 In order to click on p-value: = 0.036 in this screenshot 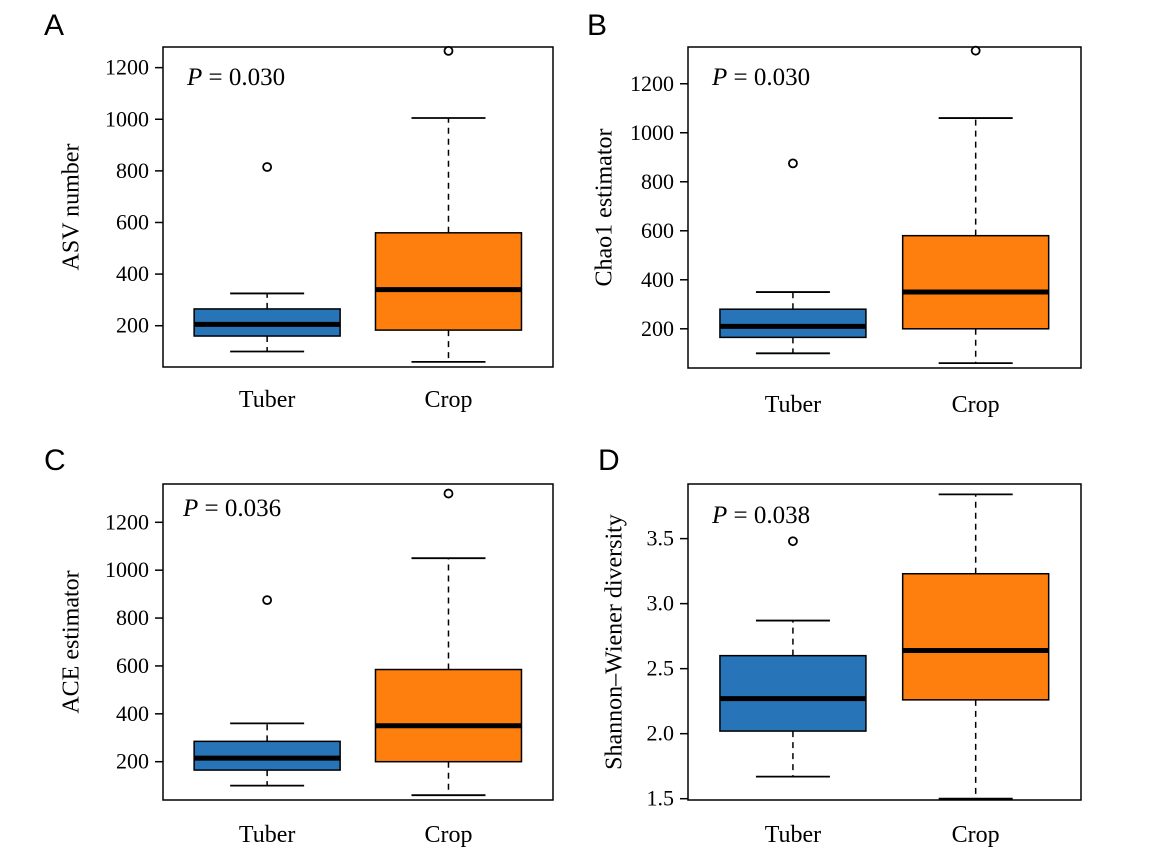, I will do `click(239, 508)`.